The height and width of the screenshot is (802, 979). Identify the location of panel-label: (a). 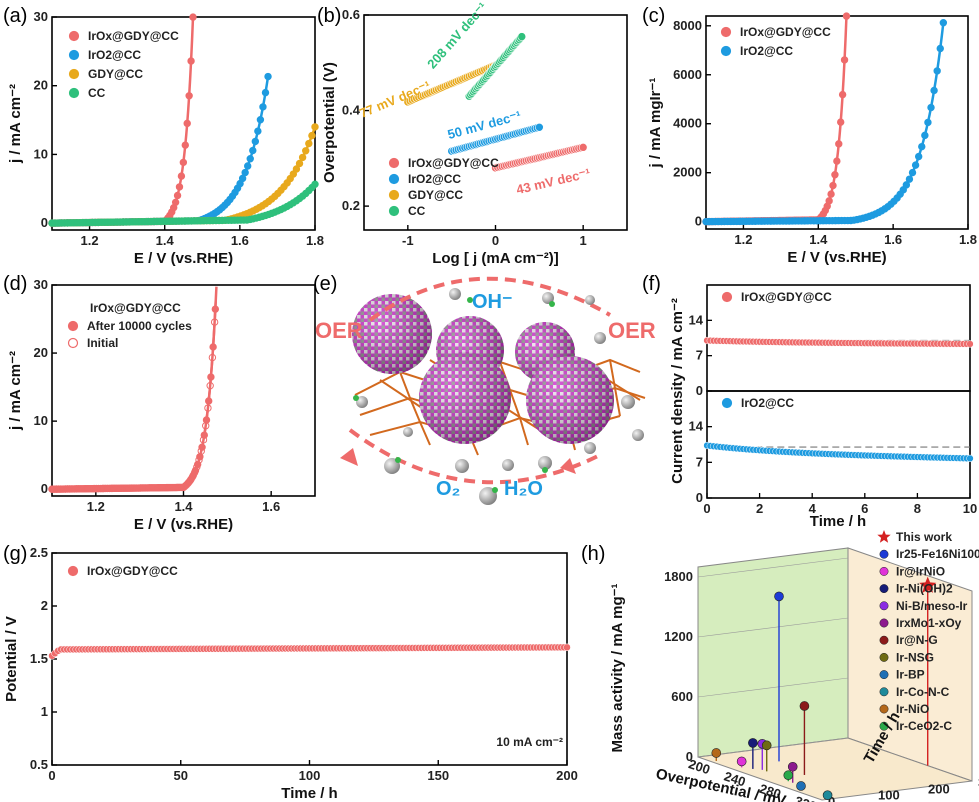
(15, 16).